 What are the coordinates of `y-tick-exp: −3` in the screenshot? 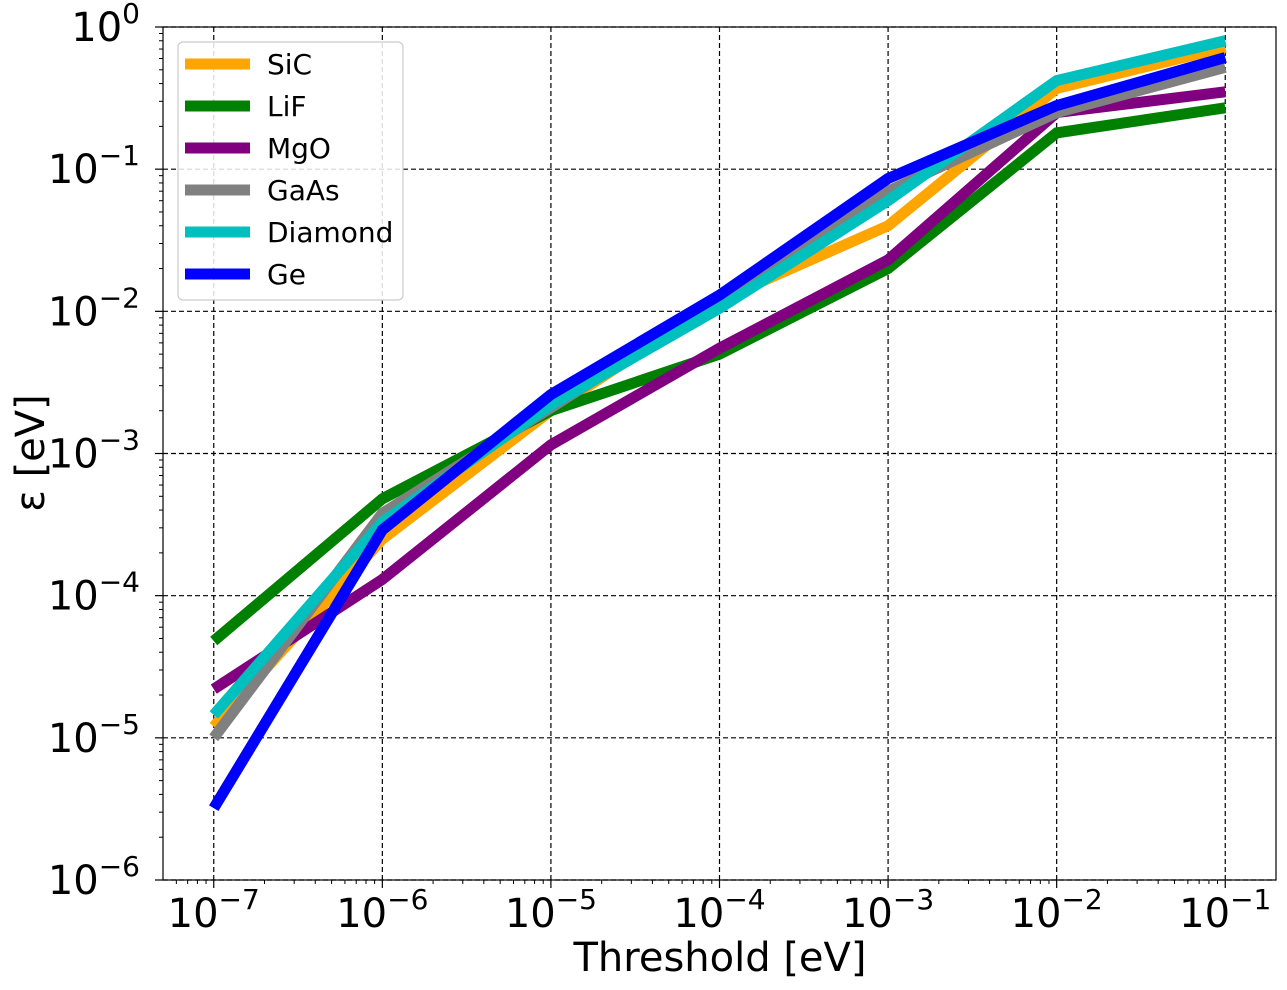 It's located at (119, 440).